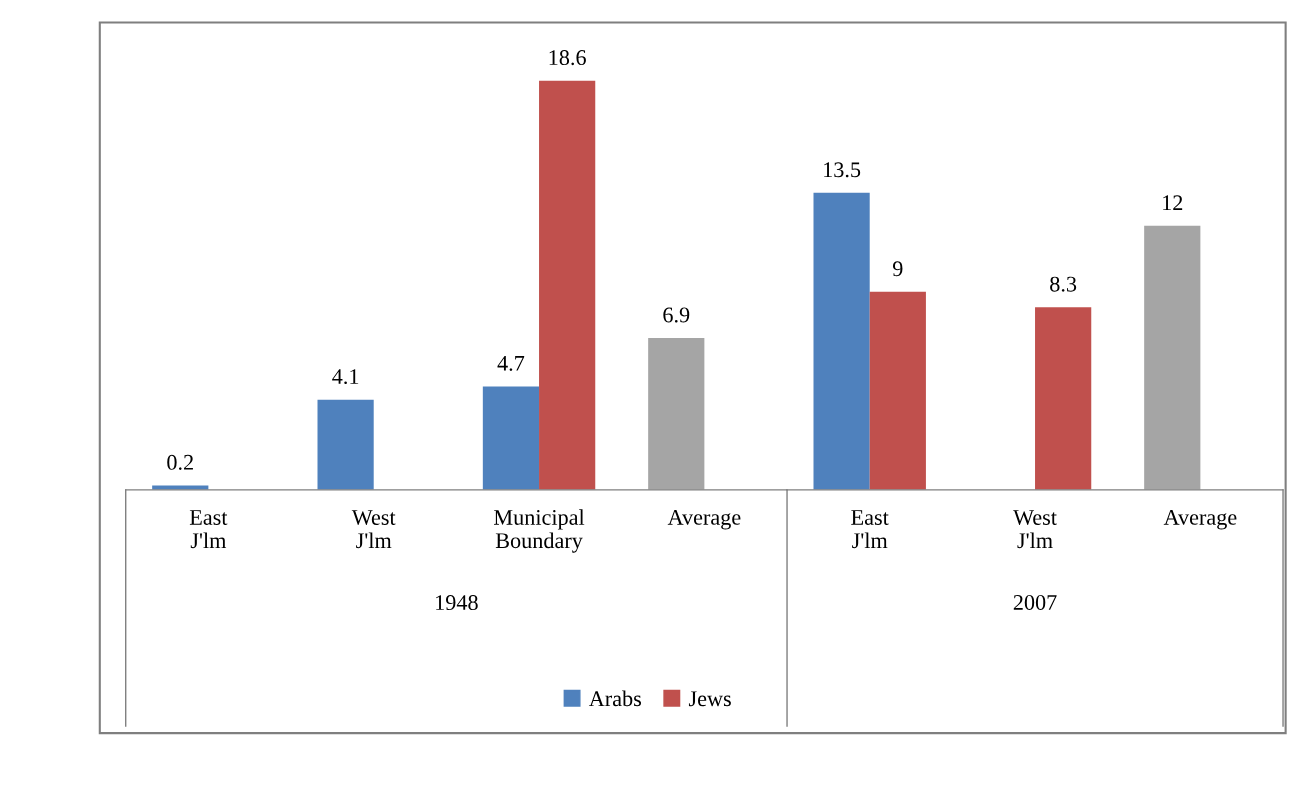 Image resolution: width=1296 pixels, height=803 pixels. Describe the element at coordinates (842, 170) in the screenshot. I see `data-label: 13.5` at that location.